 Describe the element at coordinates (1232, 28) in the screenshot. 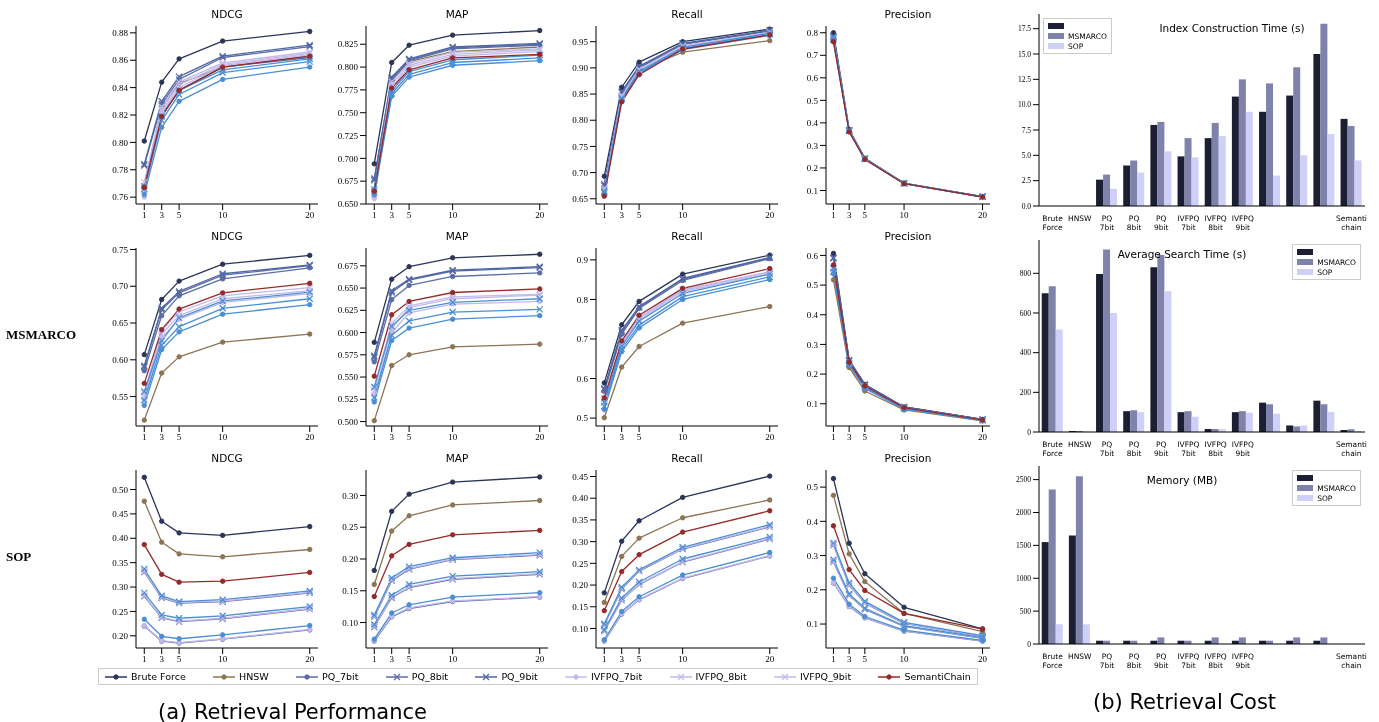

I see `text: Index Construction Time (s)` at that location.